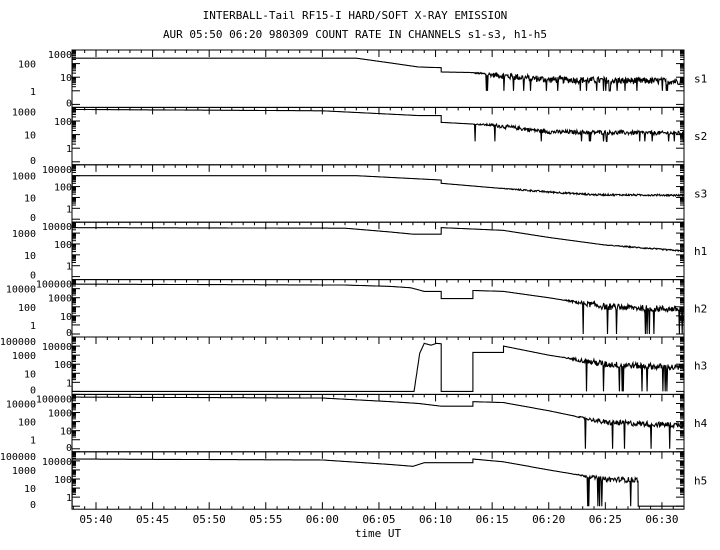 Image resolution: width=720 pixels, height=550 pixels. I want to click on series-line-h5, so click(377, 482).